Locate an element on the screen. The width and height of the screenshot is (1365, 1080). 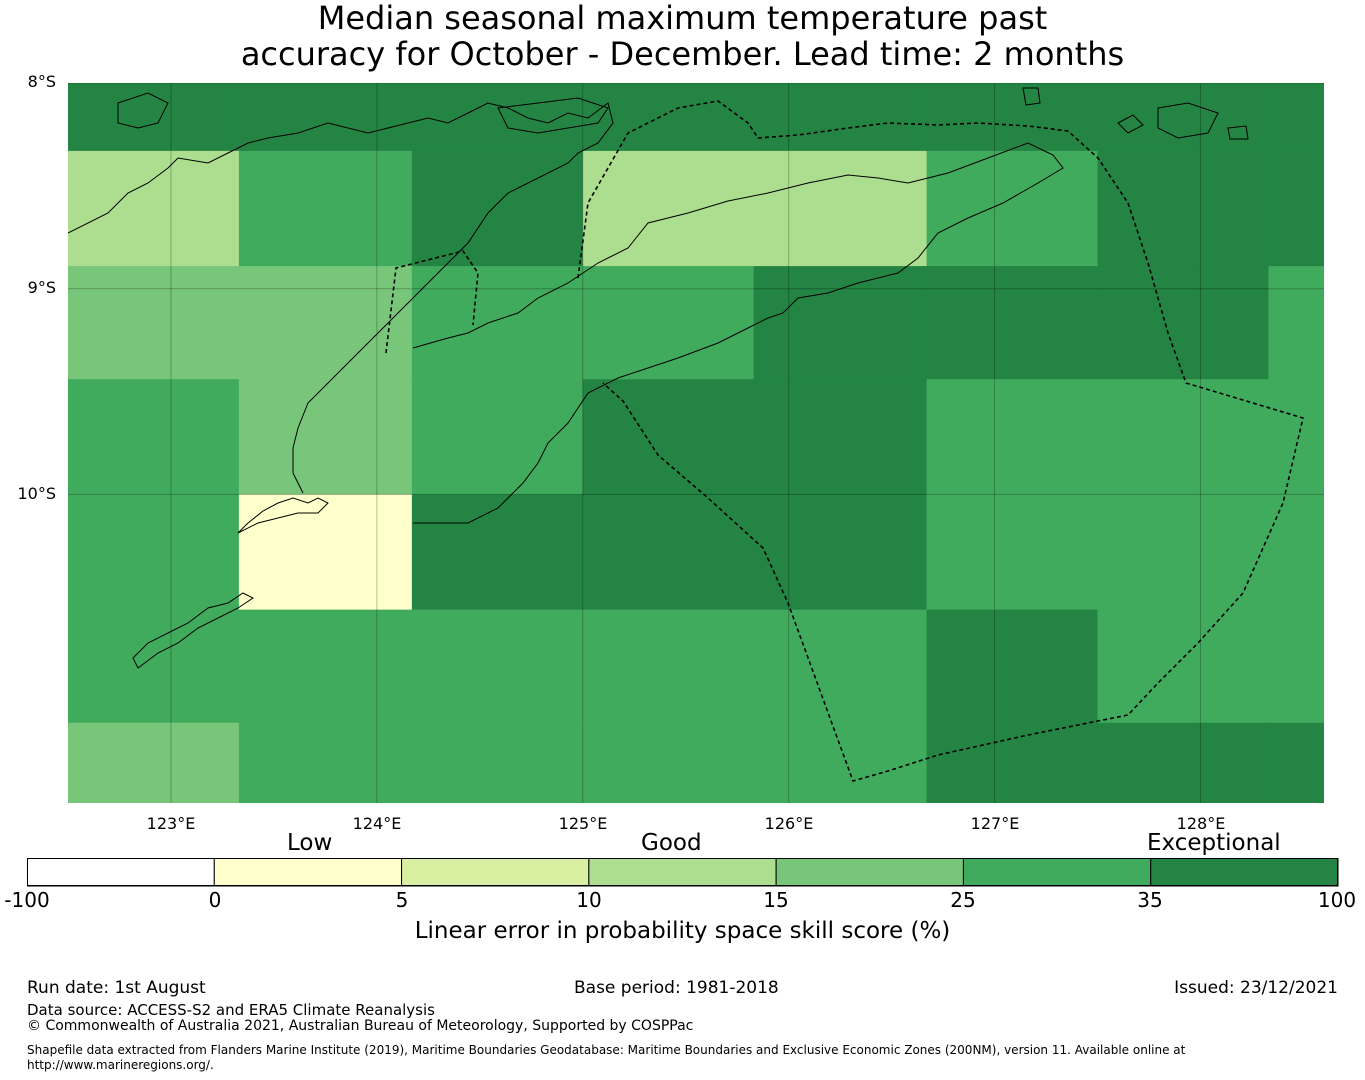
base-period: Base period: 1981-2018 is located at coordinates (676, 988).